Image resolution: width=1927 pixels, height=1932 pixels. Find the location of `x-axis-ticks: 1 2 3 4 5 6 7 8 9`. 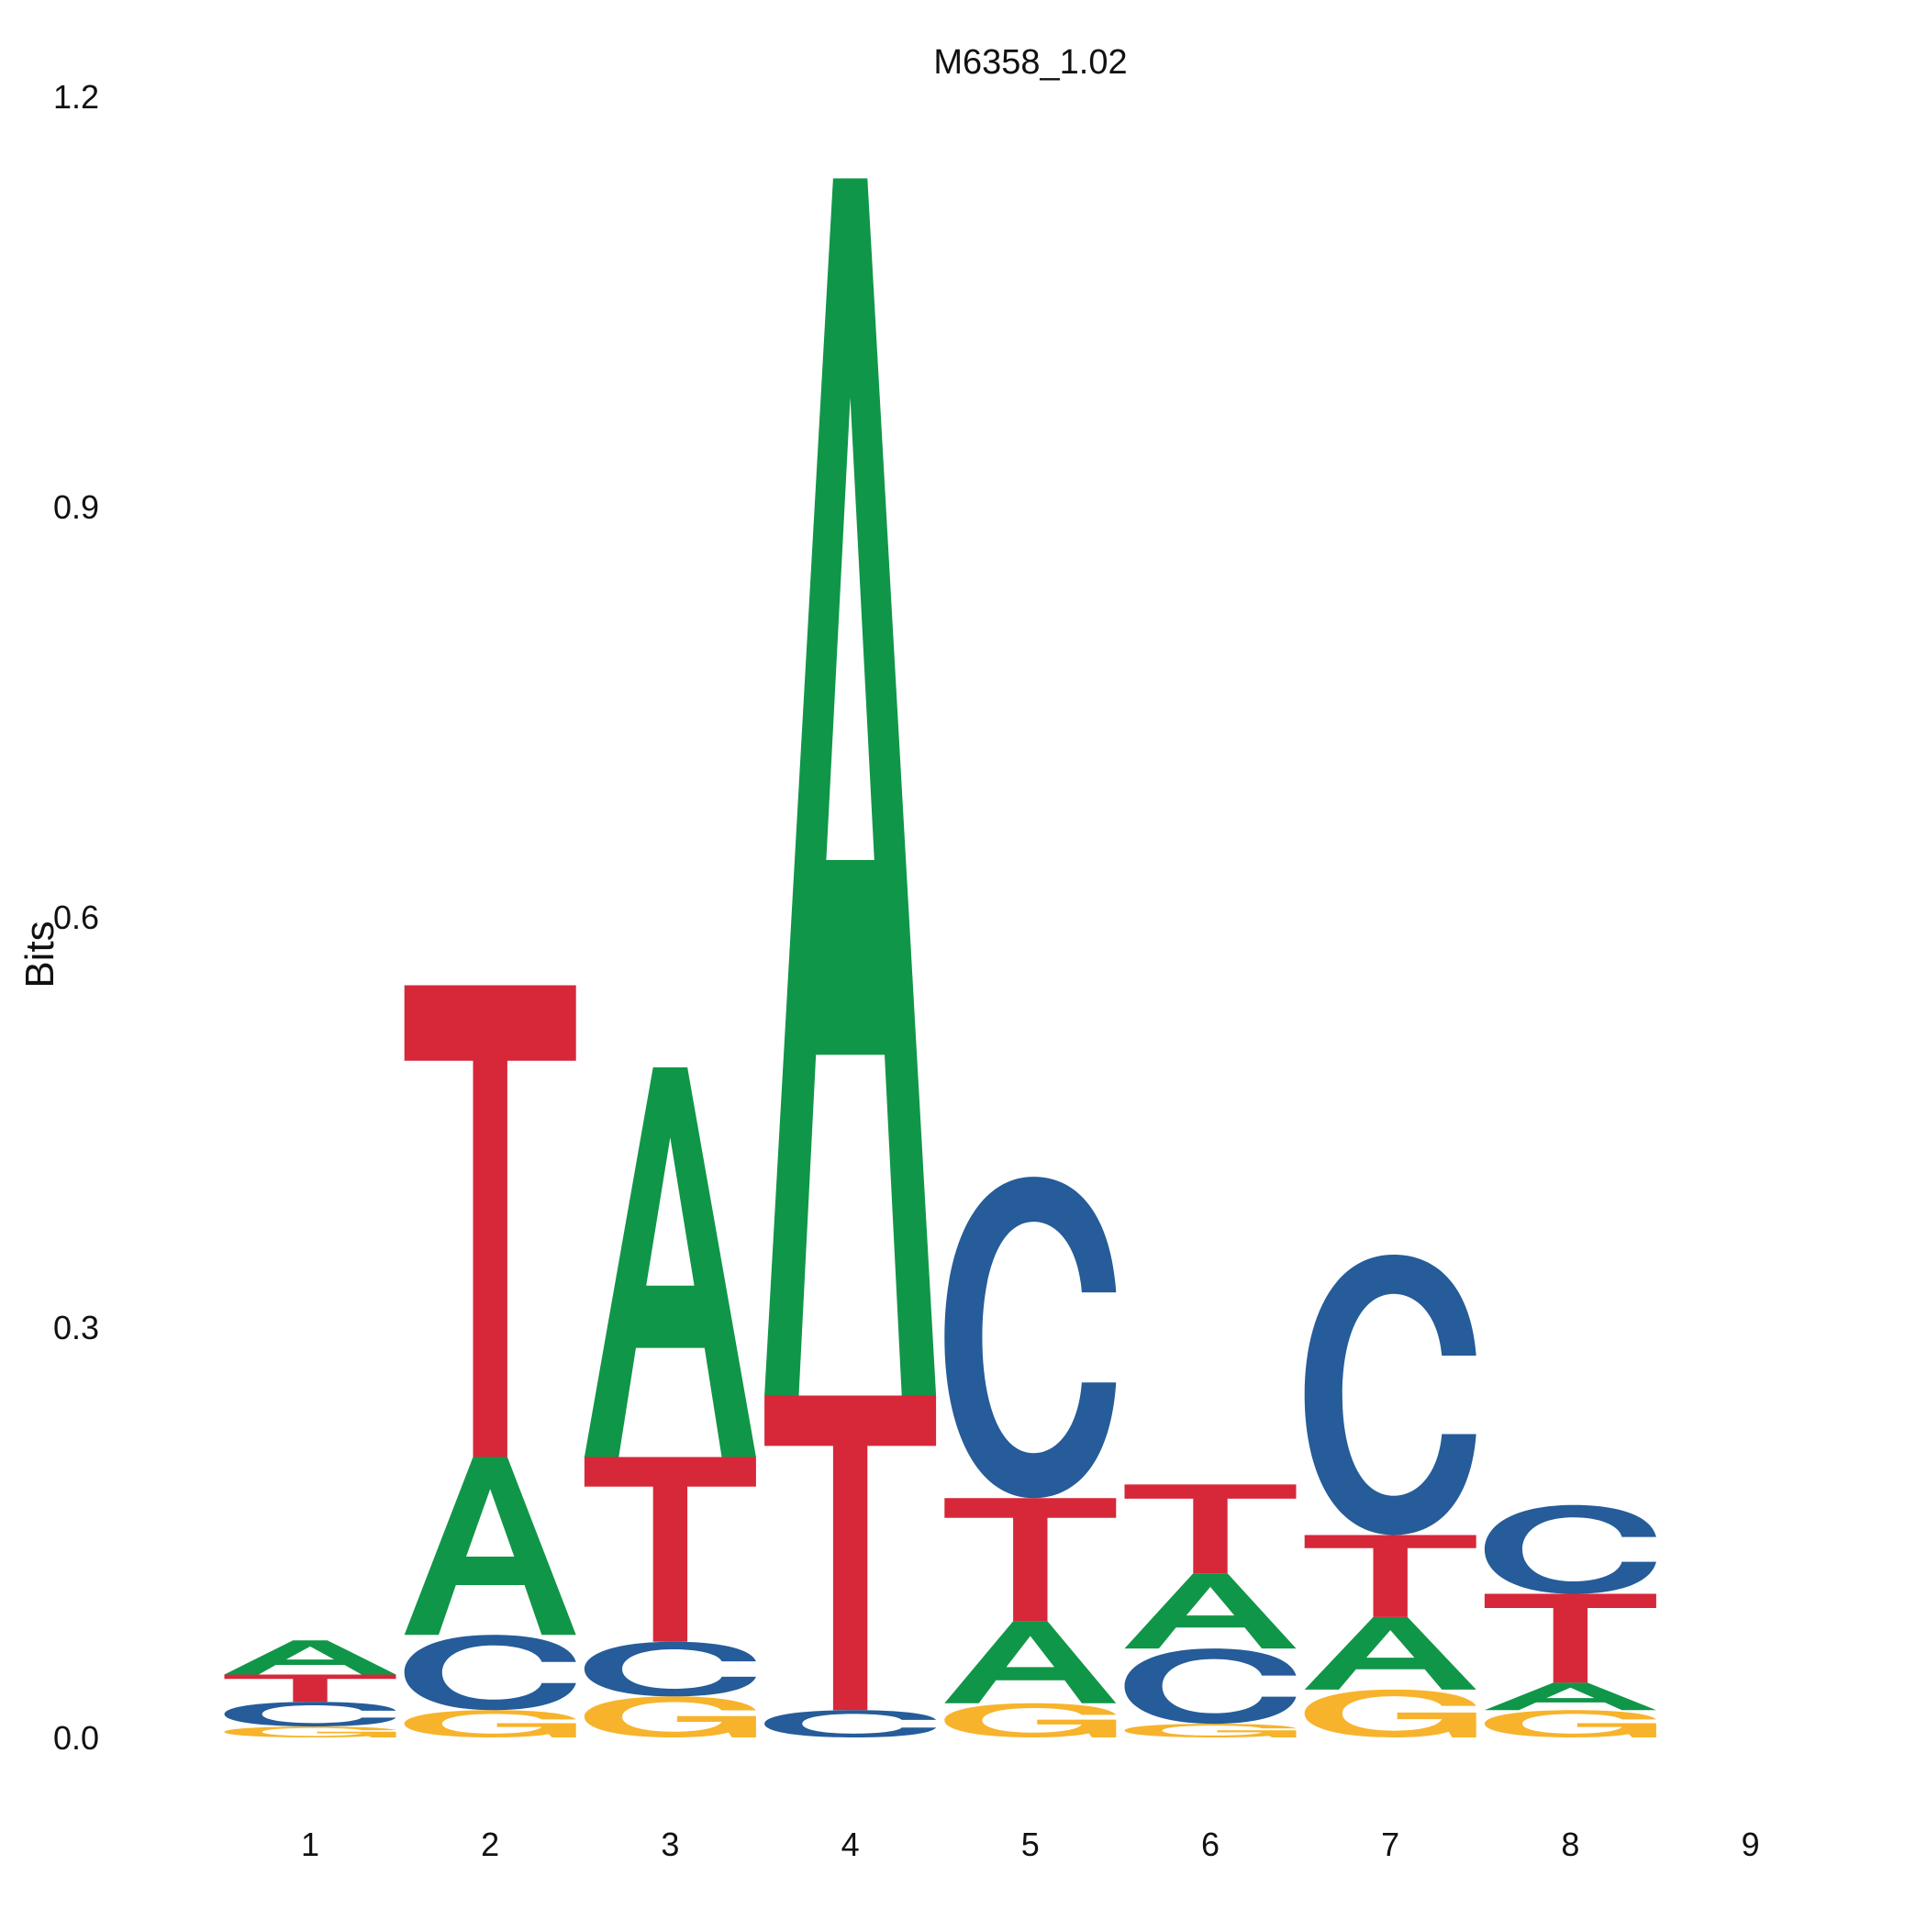

x-axis-ticks: 1 2 3 4 5 6 7 8 9 is located at coordinates (1030, 1844).